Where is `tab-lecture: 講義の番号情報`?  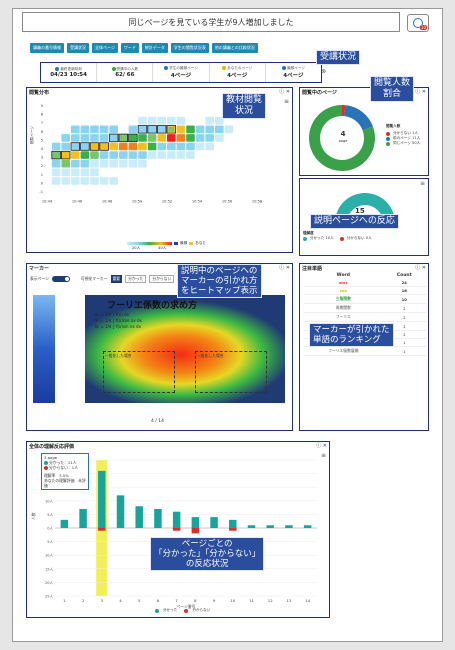
tab-lecture: 講義の番号情報 is located at coordinates (47, 48).